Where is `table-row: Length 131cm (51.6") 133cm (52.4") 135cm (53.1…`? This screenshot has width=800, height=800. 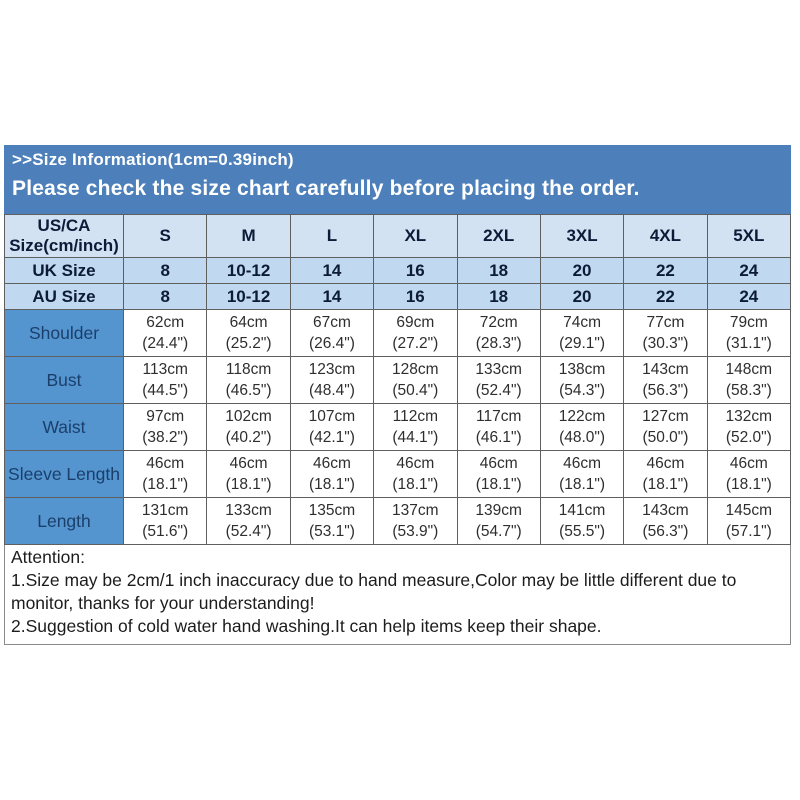 table-row: Length 131cm (51.6") 133cm (52.4") 135cm (53.1… is located at coordinates (398, 521).